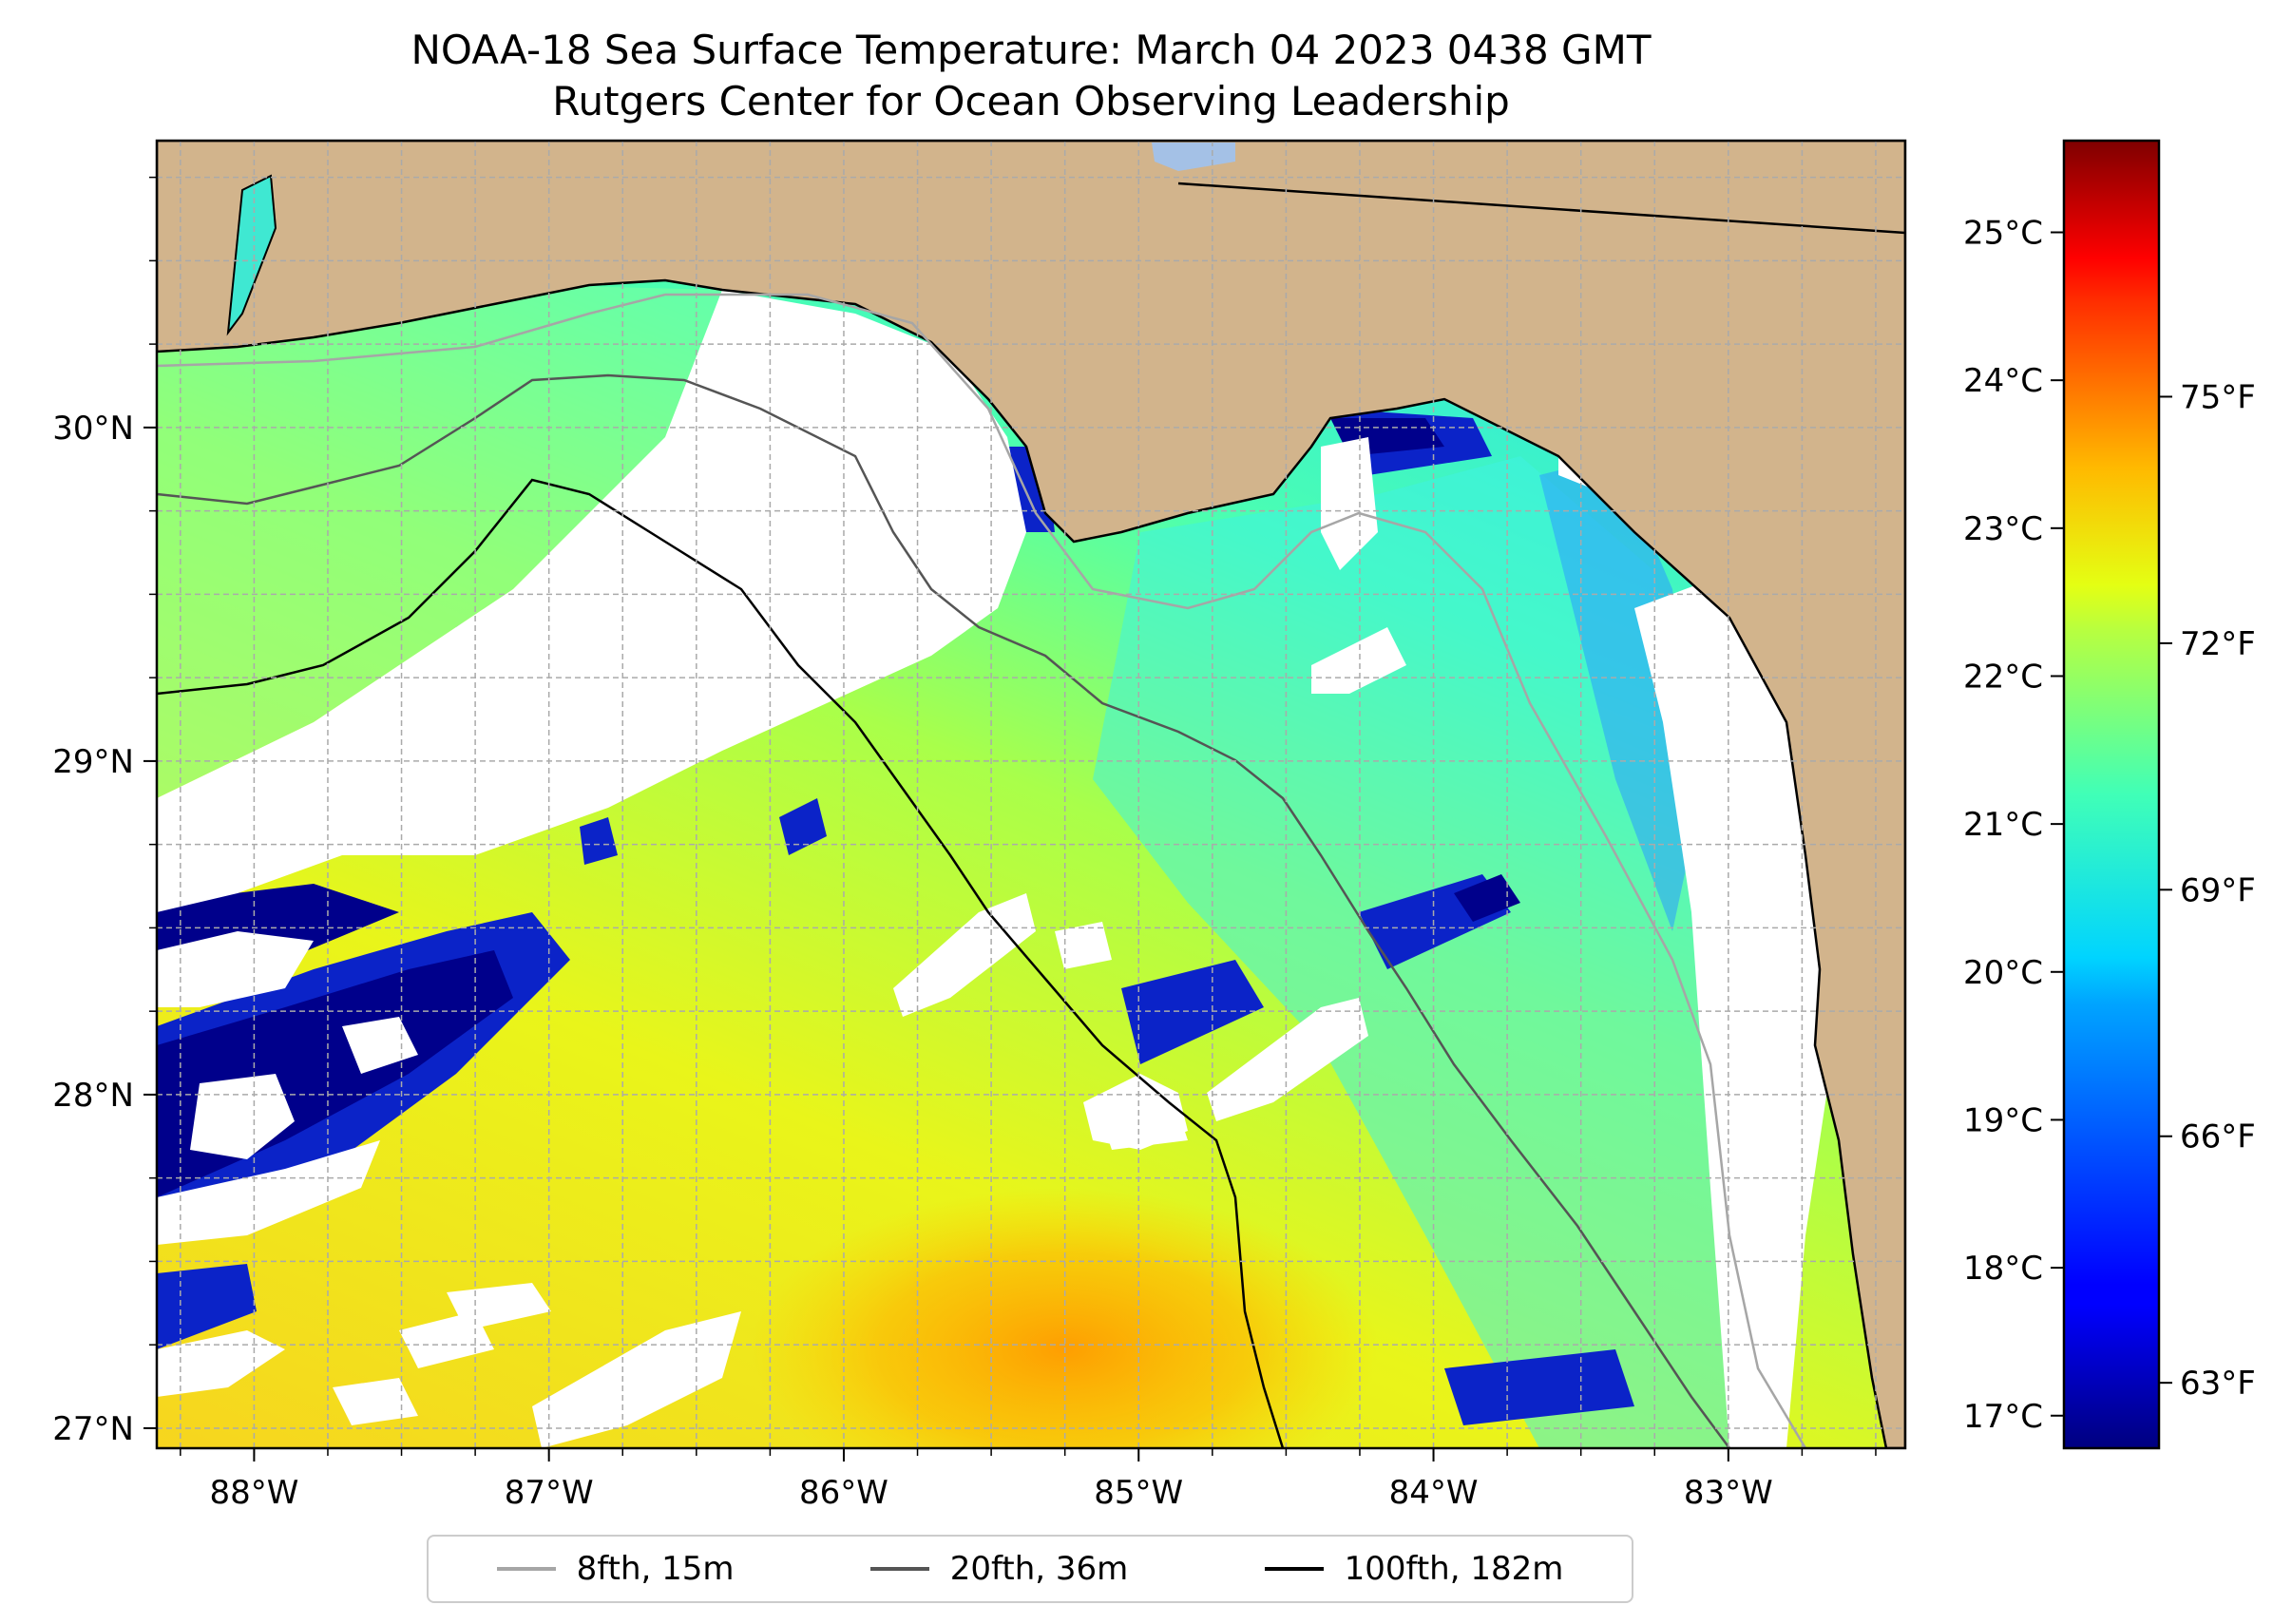 This screenshot has height=1624, width=2292. Describe the element at coordinates (2003, 529) in the screenshot. I see `celsius-tick-label: 23°C` at that location.